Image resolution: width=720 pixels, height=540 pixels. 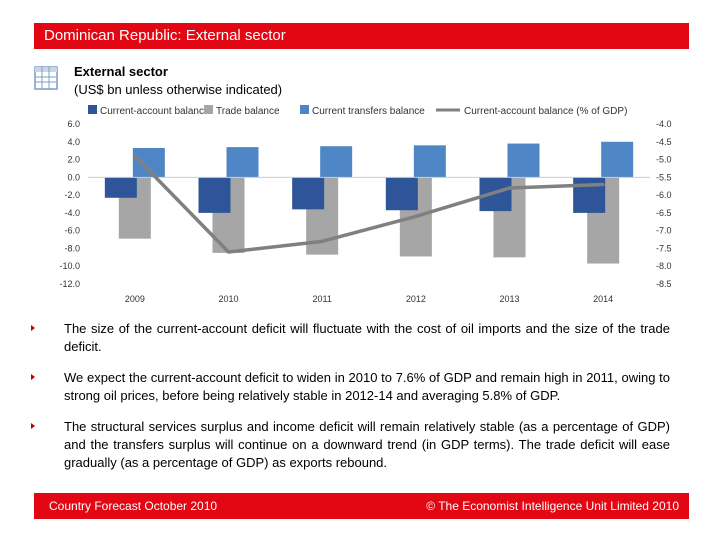 What do you see at coordinates (178, 89) in the screenshot?
I see `chart-subtitle: (US$ bn unless otherwise indicated)` at bounding box center [178, 89].